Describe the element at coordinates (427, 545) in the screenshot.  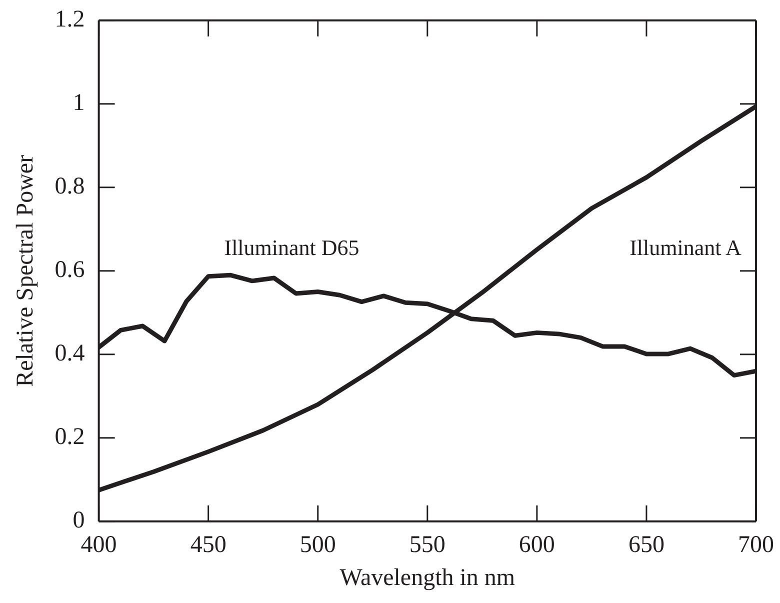
I see `x-tick-label: 550` at that location.